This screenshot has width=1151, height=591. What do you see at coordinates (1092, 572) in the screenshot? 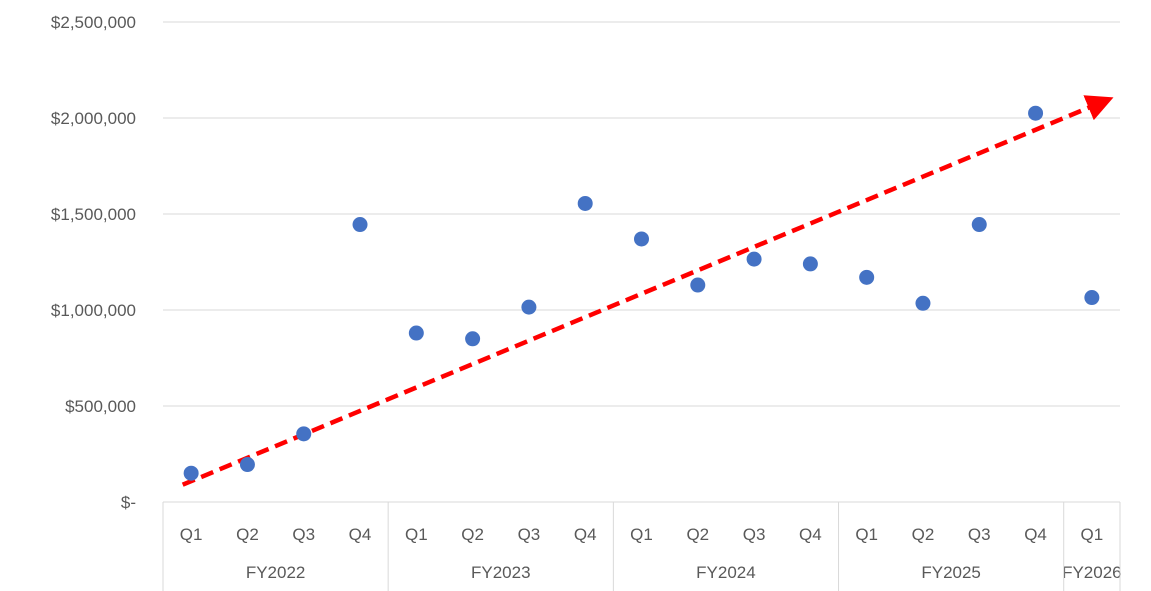
I see `x-group-label: FY2026` at bounding box center [1092, 572].